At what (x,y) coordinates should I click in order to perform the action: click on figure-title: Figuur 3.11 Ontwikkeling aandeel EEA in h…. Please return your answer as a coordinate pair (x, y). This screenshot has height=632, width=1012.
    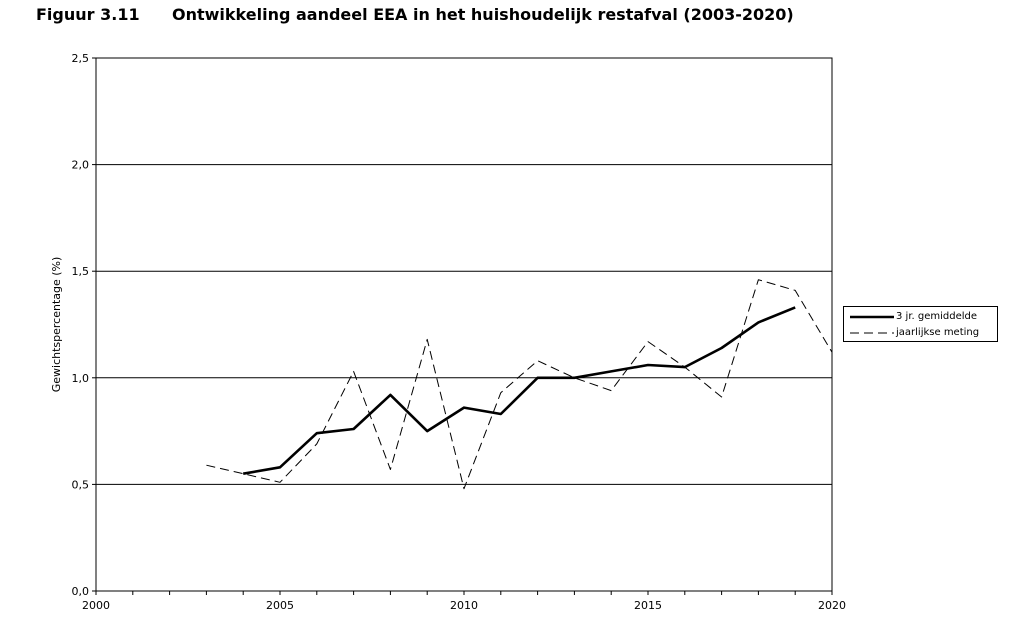
    Looking at the image, I should click on (415, 14).